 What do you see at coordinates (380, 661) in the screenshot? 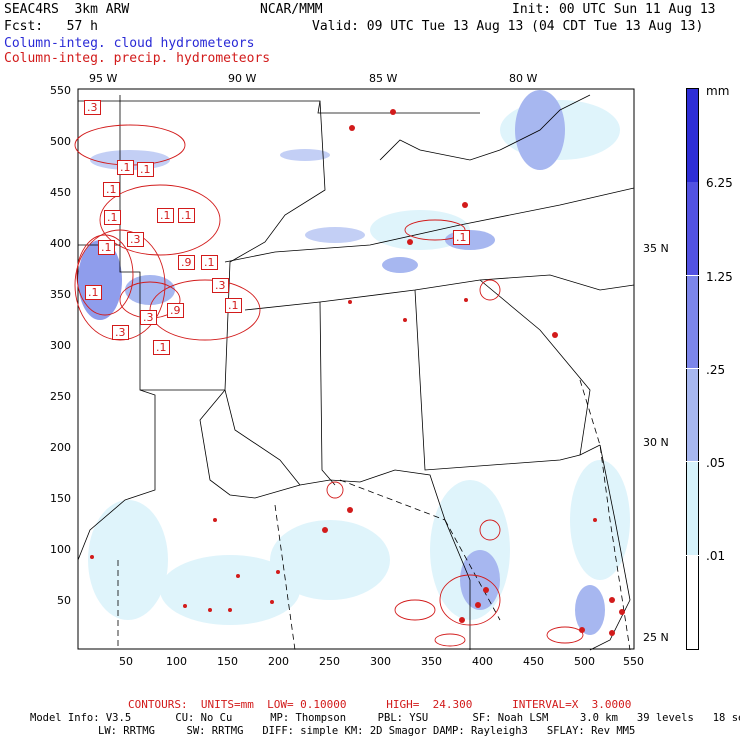
I see `x-tick-label: 300` at bounding box center [380, 661].